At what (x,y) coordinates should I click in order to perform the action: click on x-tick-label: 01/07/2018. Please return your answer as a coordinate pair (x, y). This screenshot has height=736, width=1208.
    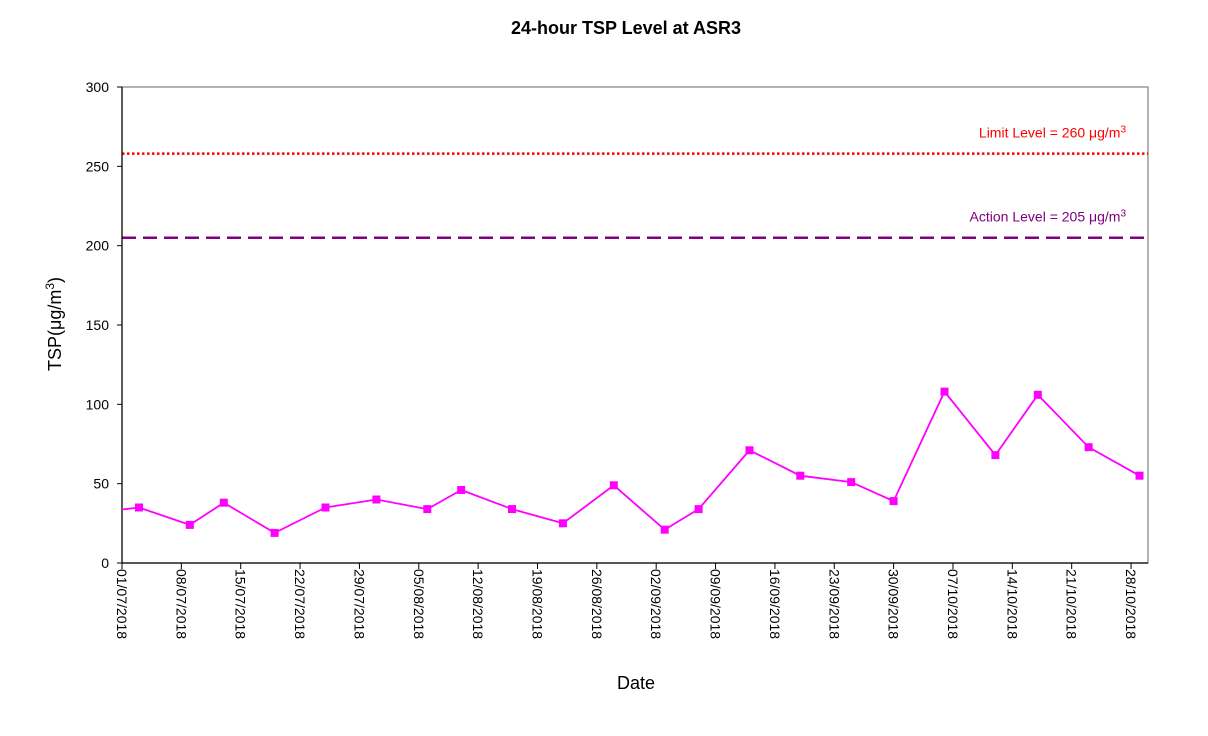
    Looking at the image, I should click on (122, 604).